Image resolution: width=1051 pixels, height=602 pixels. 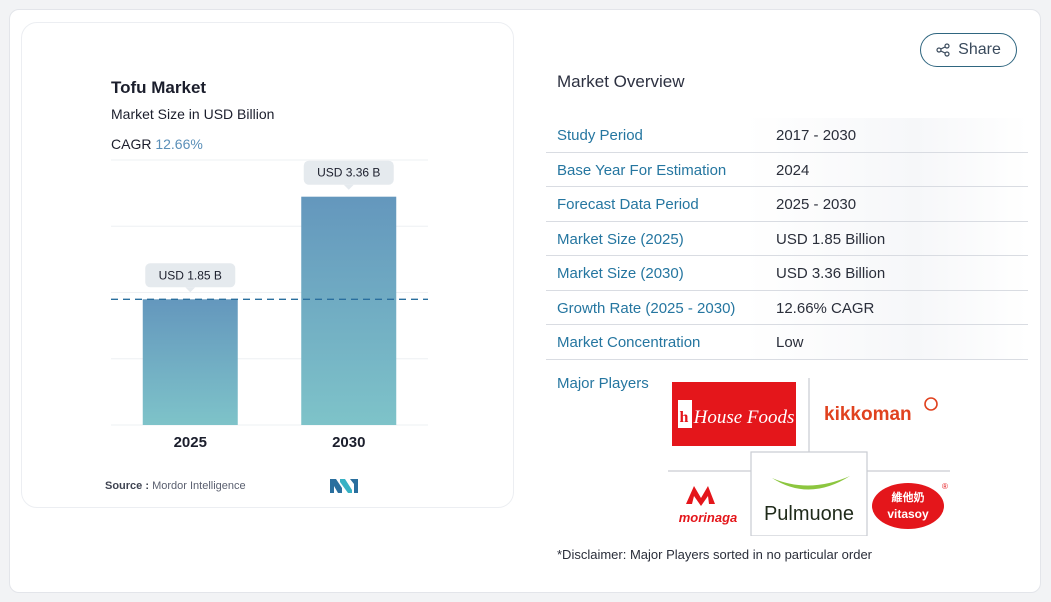 I want to click on overview-value: 2017 - 2030, so click(x=816, y=135).